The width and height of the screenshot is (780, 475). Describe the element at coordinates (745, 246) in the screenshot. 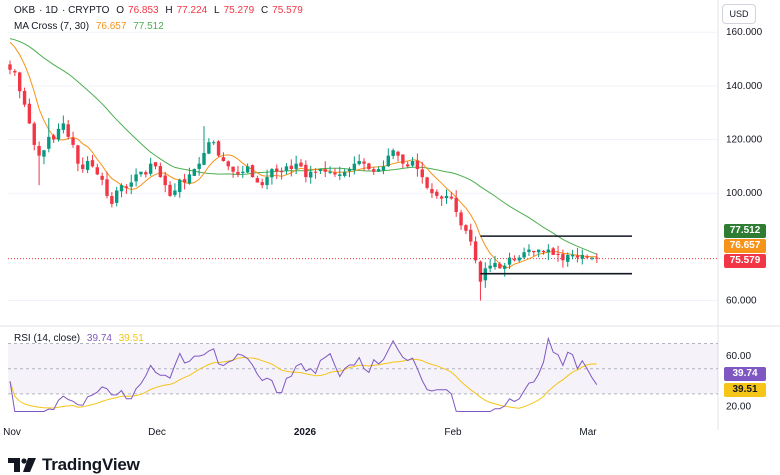

I see `ma-fast-price-tag: 76.657` at that location.